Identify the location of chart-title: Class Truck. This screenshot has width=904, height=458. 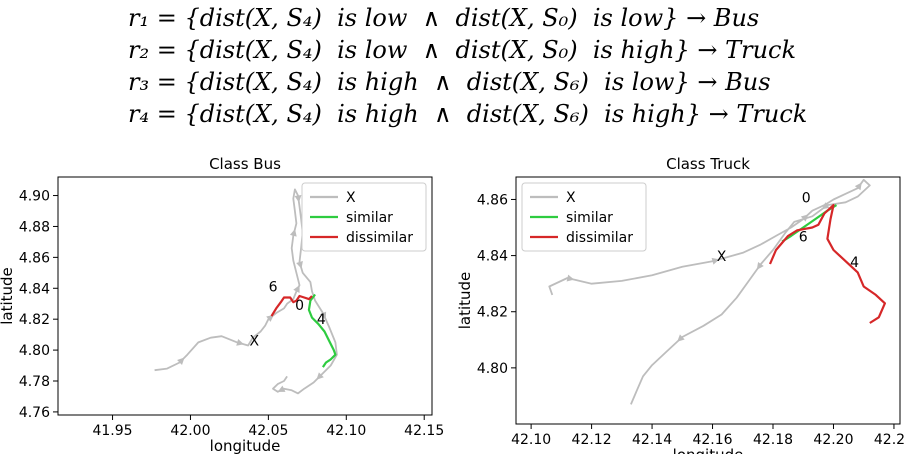
(708, 164).